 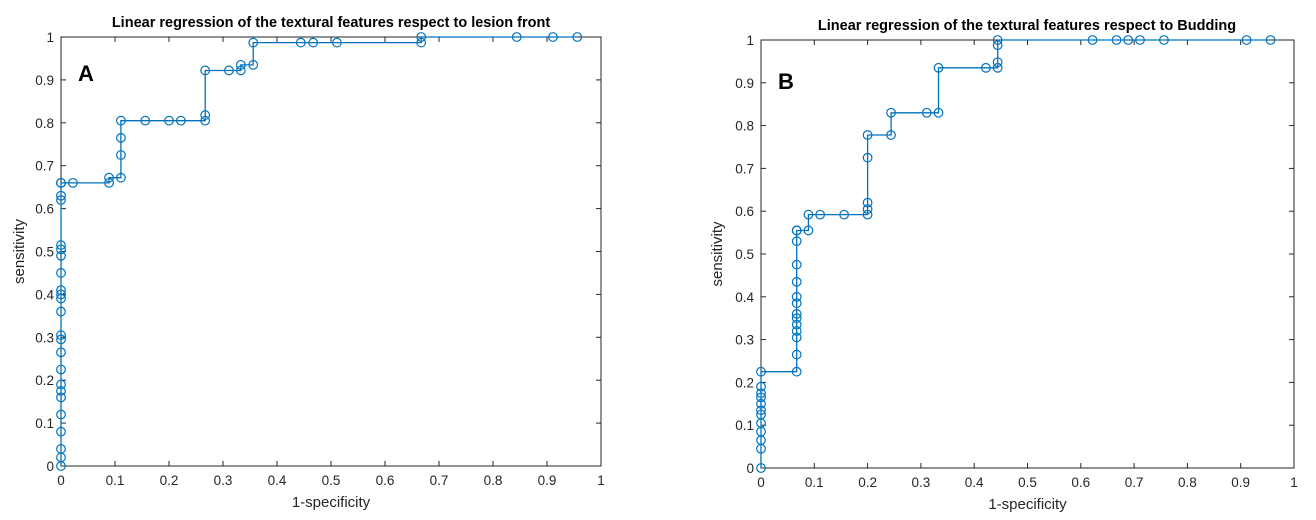 What do you see at coordinates (86, 73) in the screenshot?
I see `panel-letter: A` at bounding box center [86, 73].